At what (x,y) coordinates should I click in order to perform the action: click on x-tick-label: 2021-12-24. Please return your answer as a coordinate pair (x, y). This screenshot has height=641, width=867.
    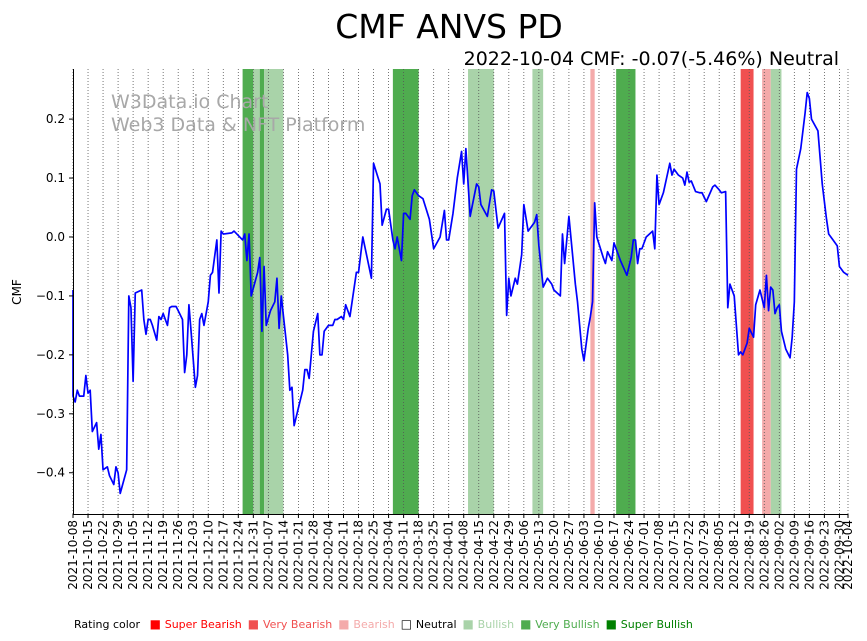
    Looking at the image, I should click on (238, 555).